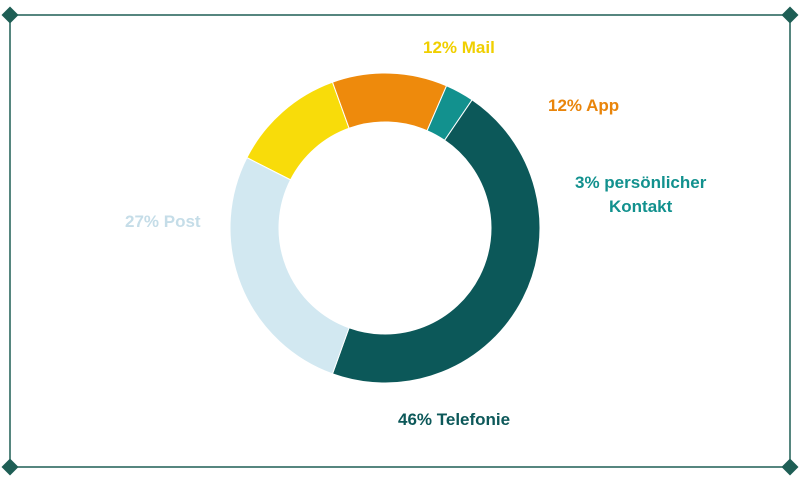  I want to click on label-kontakt-line1: 3% persönlicher, so click(641, 182).